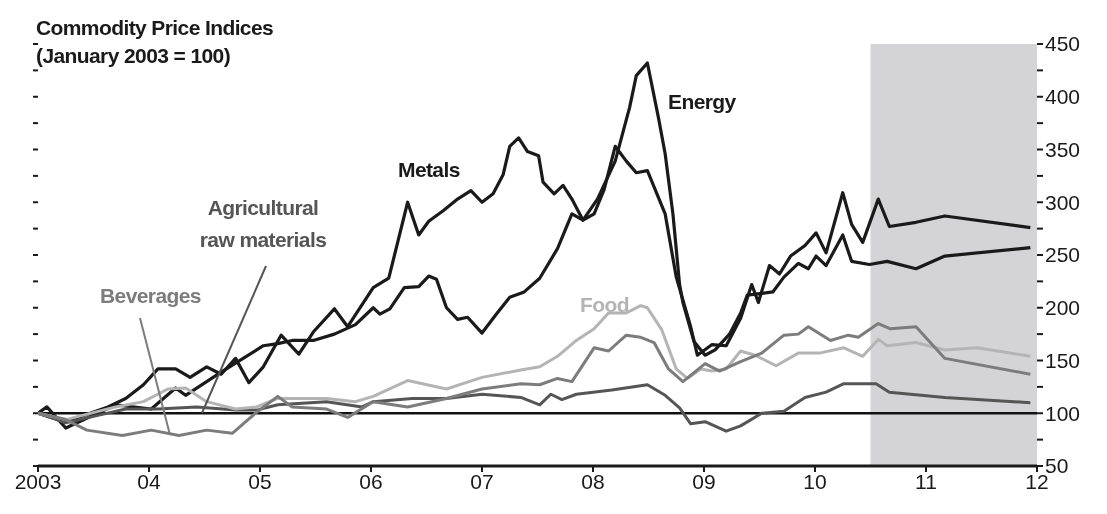 The width and height of the screenshot is (1107, 514). Describe the element at coordinates (704, 481) in the screenshot. I see `x-tick-label: 09` at that location.